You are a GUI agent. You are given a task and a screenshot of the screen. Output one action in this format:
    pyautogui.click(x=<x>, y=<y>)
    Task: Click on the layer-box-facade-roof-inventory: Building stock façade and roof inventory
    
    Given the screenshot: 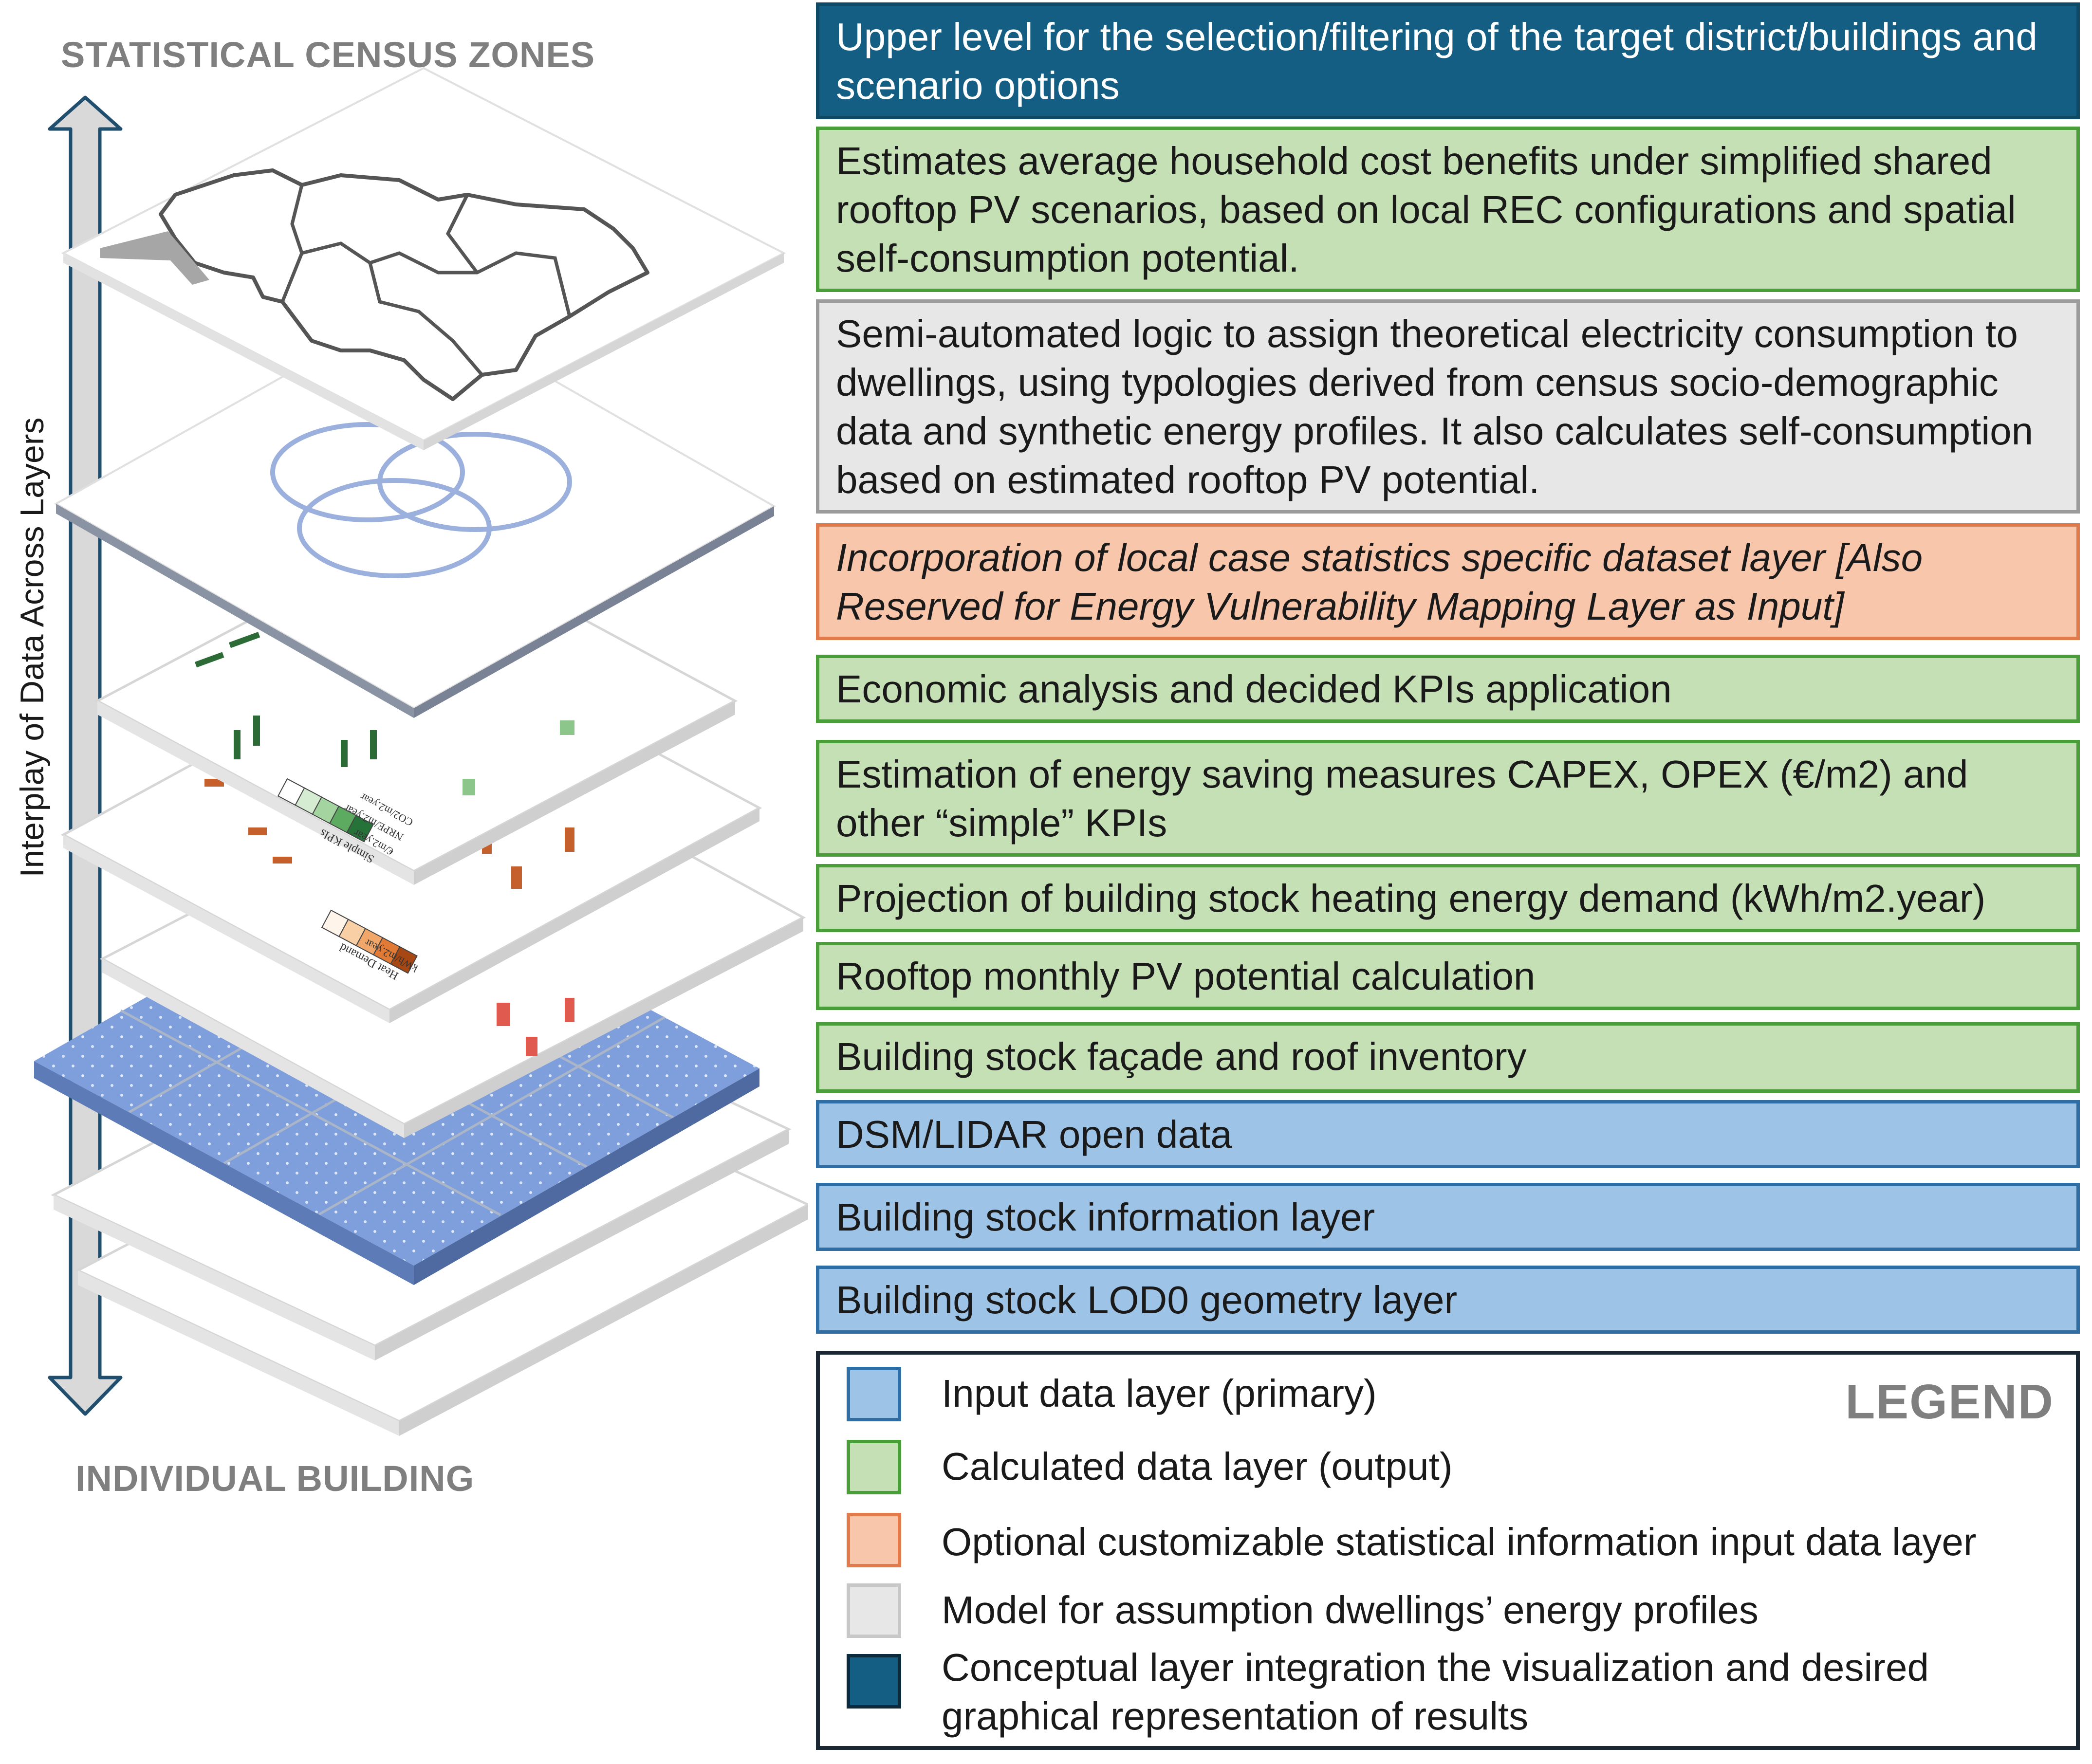 What is the action you would take?
    pyautogui.click(x=1448, y=1057)
    